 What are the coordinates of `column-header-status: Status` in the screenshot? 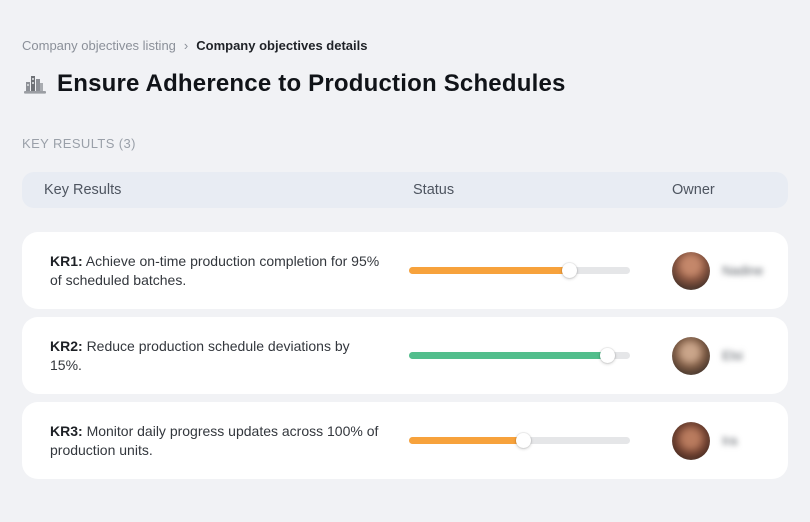 It's located at (434, 190).